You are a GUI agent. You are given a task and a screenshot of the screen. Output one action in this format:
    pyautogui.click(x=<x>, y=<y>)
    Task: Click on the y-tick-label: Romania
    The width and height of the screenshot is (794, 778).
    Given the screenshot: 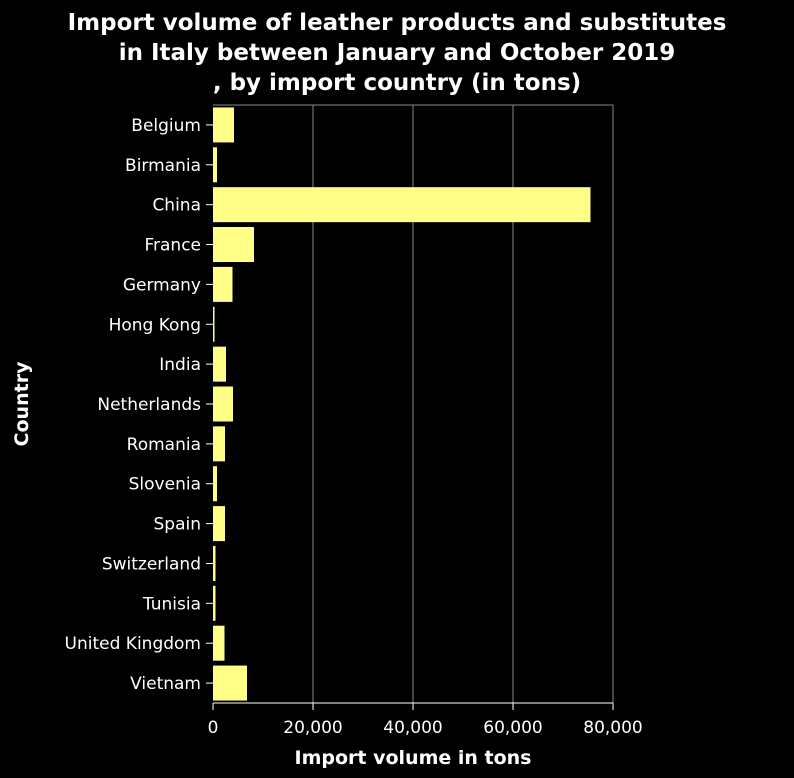 What is the action you would take?
    pyautogui.click(x=164, y=445)
    